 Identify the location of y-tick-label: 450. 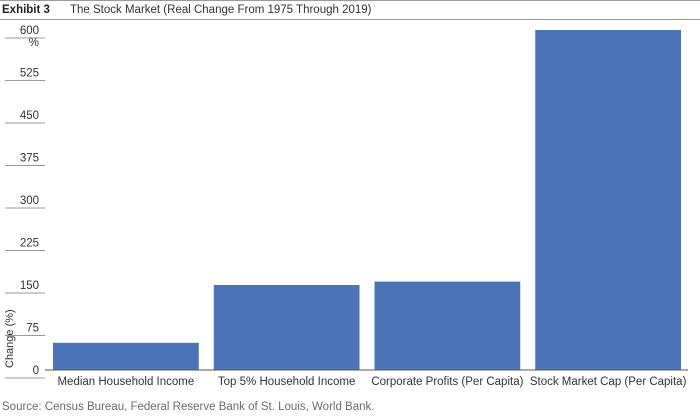
(29, 116).